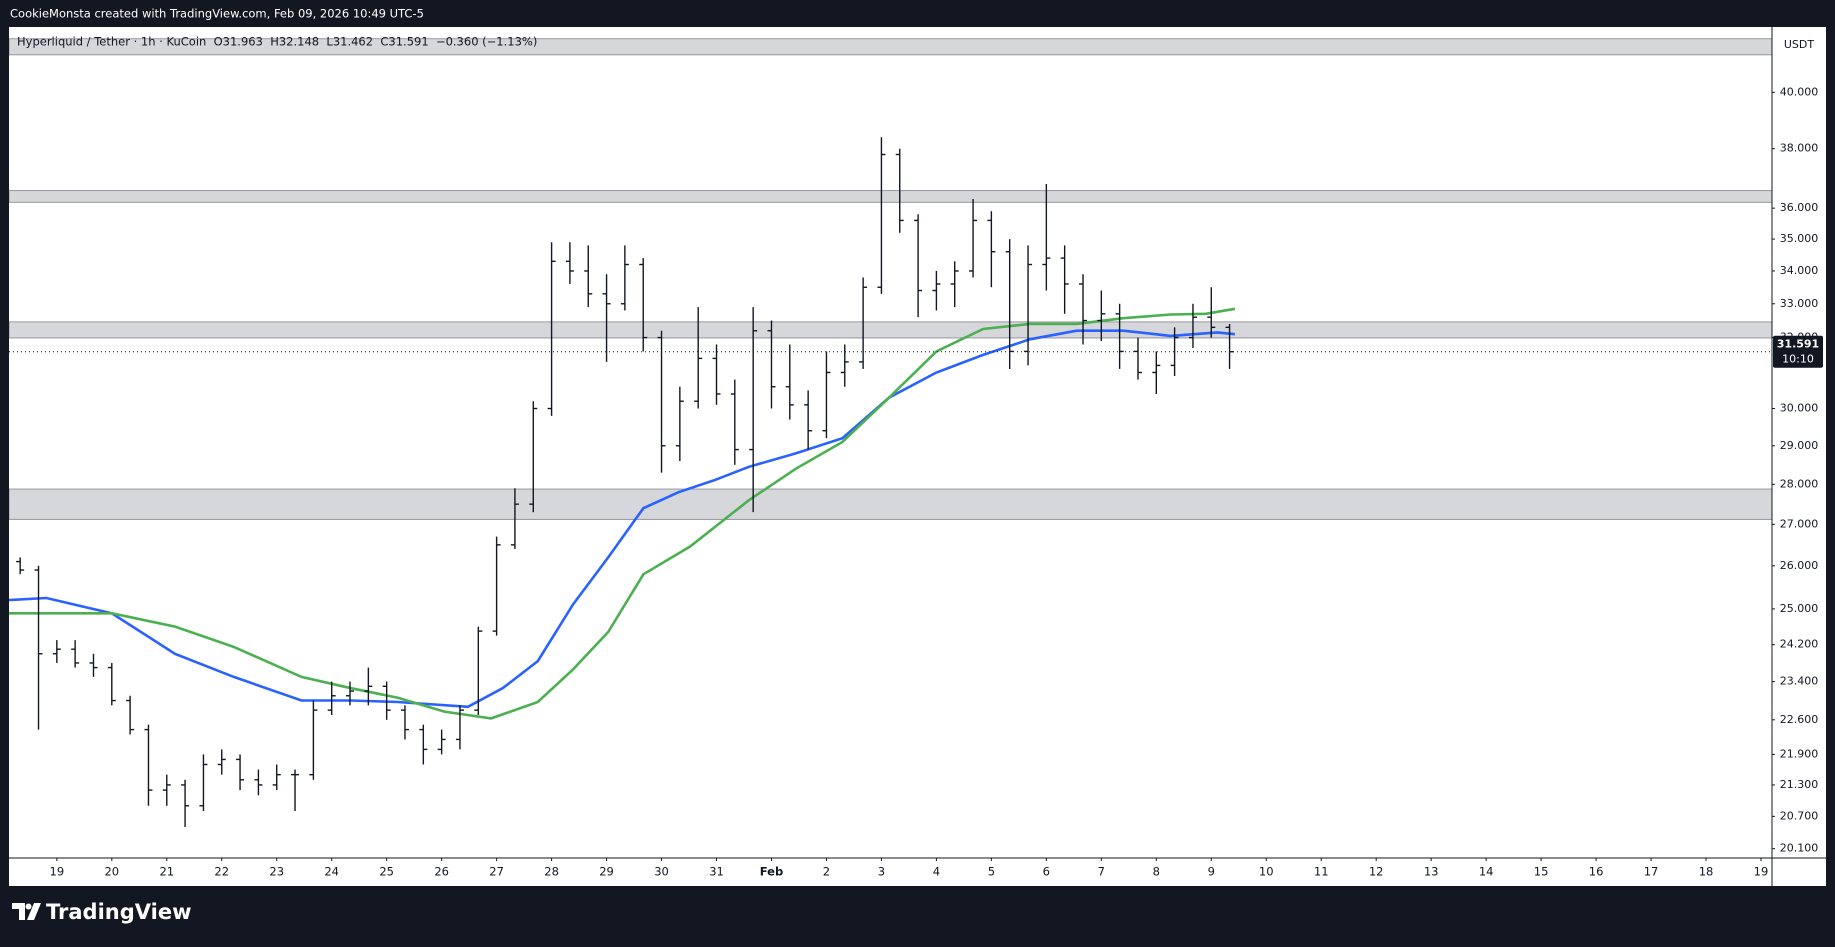 Image resolution: width=1835 pixels, height=947 pixels. What do you see at coordinates (1266, 872) in the screenshot?
I see `x-tick-label: 10` at bounding box center [1266, 872].